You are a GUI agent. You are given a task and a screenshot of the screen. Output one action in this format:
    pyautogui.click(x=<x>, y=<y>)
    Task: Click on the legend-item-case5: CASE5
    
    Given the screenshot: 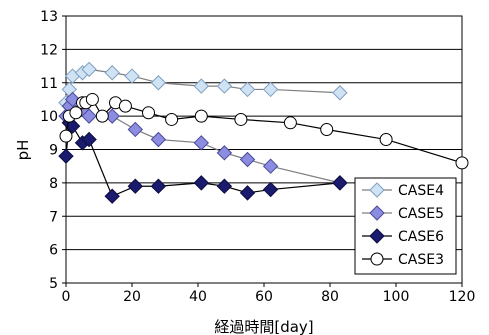 What is the action you would take?
    pyautogui.click(x=403, y=213)
    